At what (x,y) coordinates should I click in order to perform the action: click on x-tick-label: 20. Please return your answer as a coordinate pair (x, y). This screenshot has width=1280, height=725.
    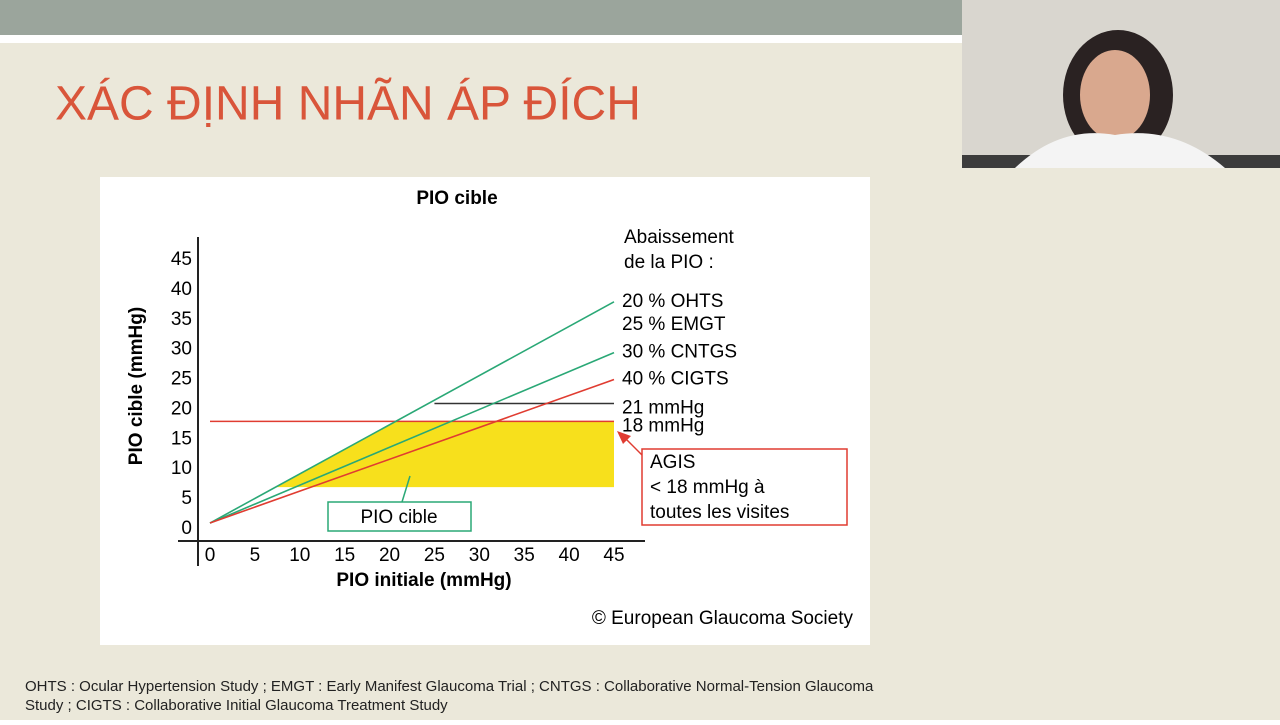
    Looking at the image, I should click on (389, 555).